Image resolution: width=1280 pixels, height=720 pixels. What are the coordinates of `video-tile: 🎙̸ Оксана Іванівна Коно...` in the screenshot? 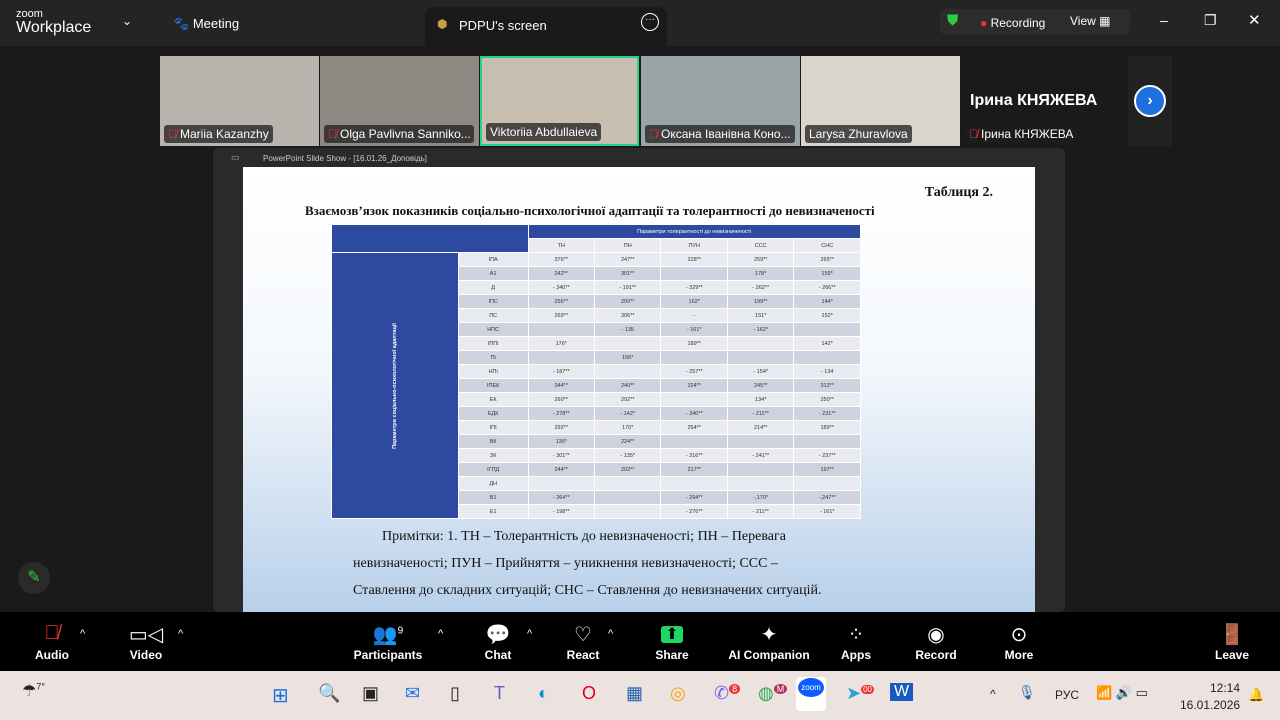 It's located at (720, 101).